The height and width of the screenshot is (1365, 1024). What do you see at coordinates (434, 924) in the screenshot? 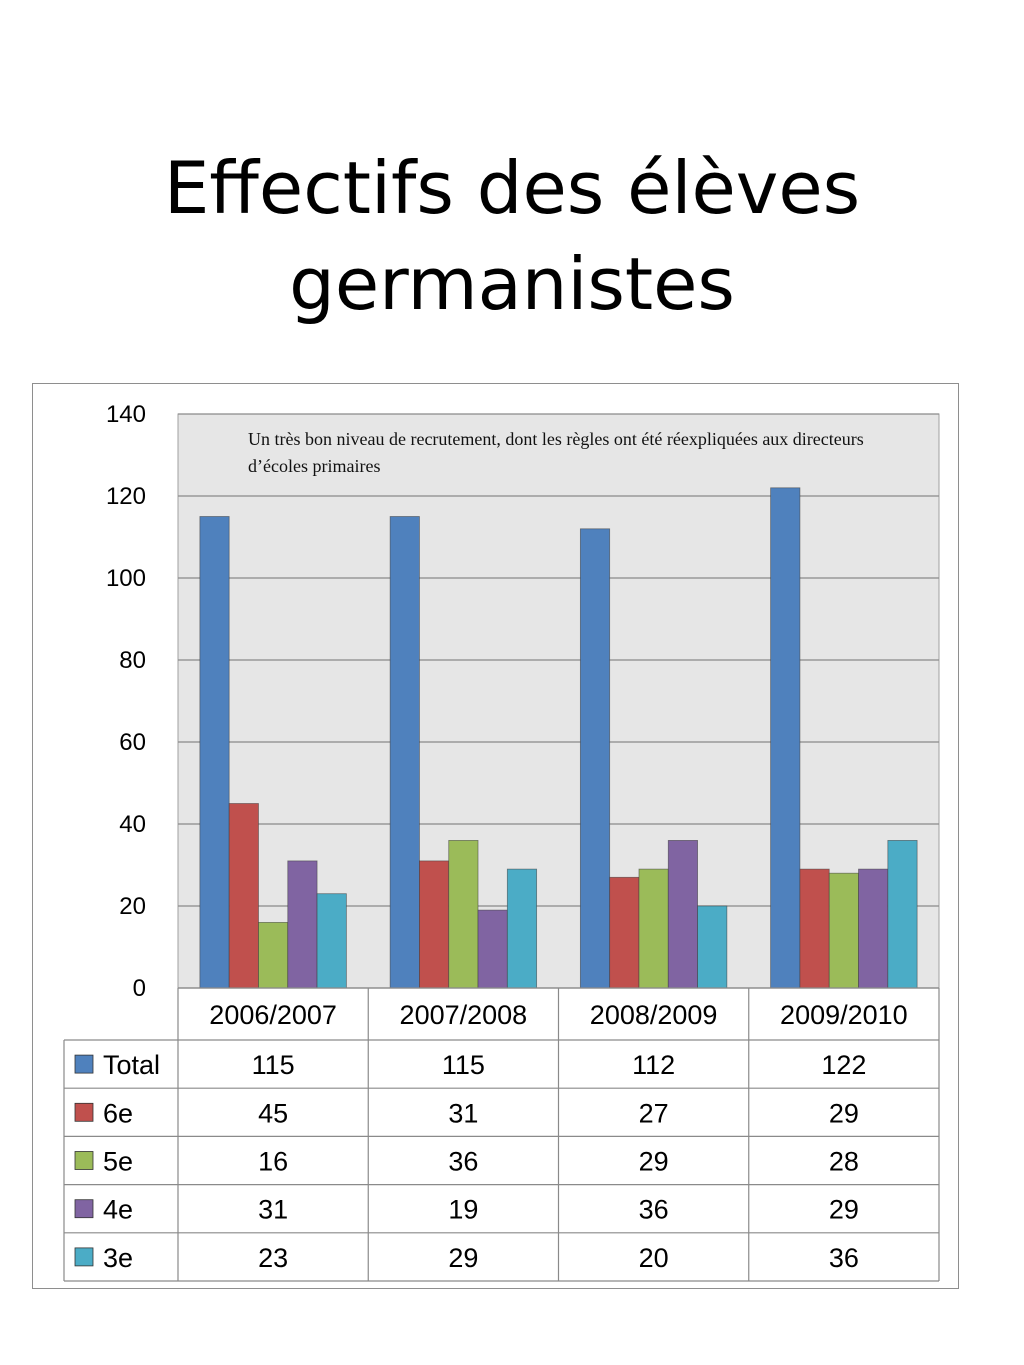
I see `bar-6e-2007/2008` at bounding box center [434, 924].